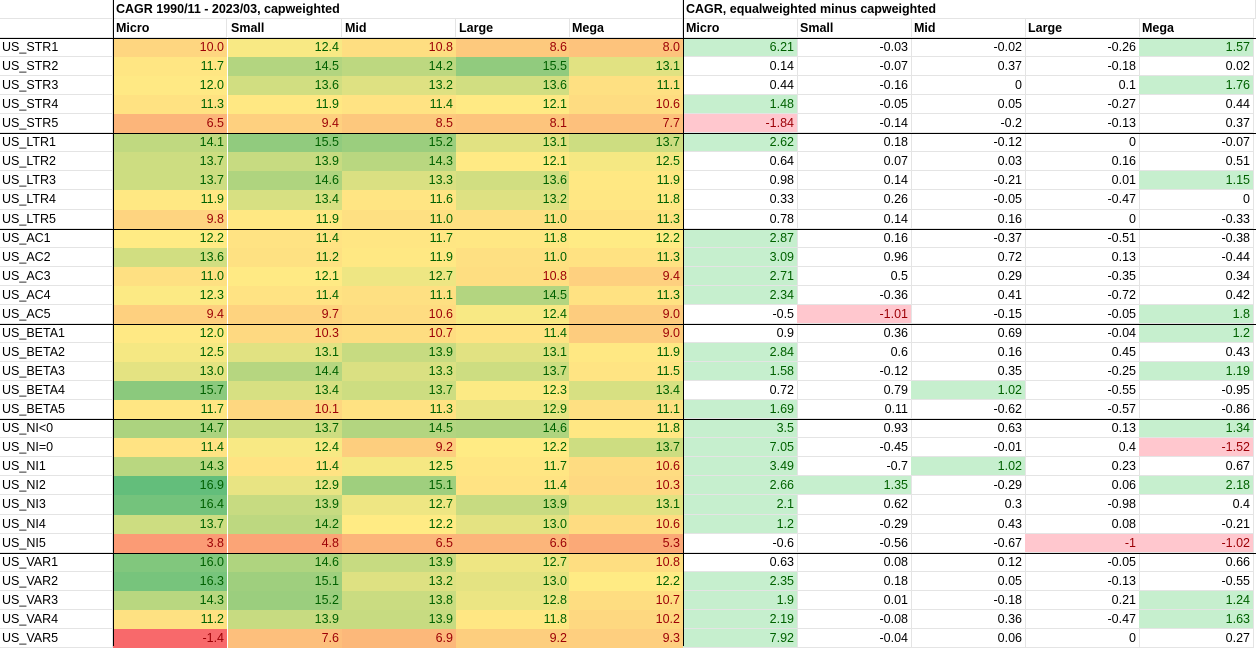 Image resolution: width=1256 pixels, height=648 pixels. I want to click on capweighted-cell: 13.0, so click(513, 524).